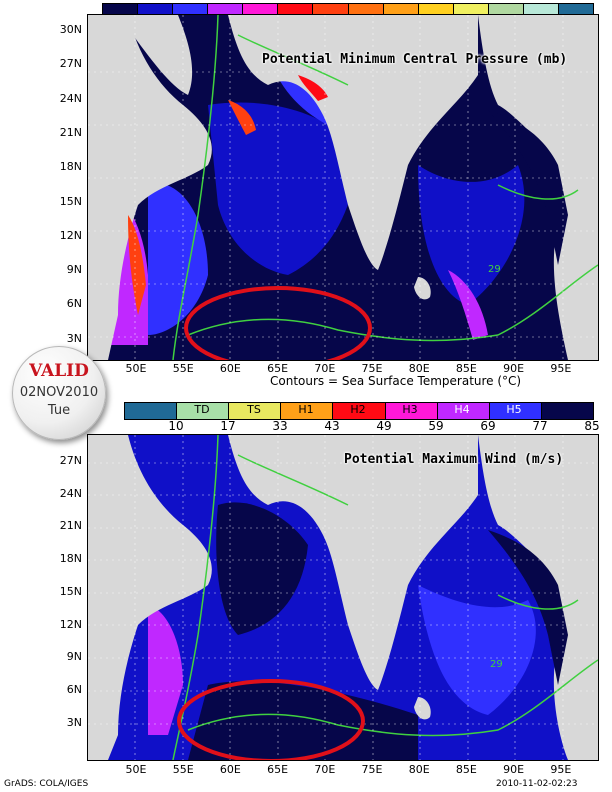 The image size is (612, 792). I want to click on category-label: H4, so click(462, 409).